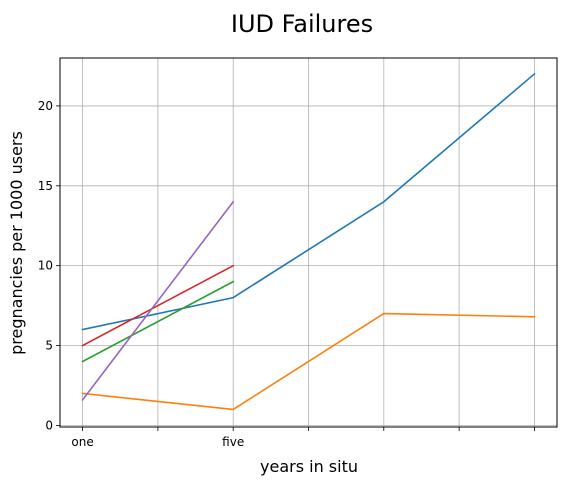 Image resolution: width=567 pixels, height=485 pixels. I want to click on y-tick-label: 15, so click(45, 186).